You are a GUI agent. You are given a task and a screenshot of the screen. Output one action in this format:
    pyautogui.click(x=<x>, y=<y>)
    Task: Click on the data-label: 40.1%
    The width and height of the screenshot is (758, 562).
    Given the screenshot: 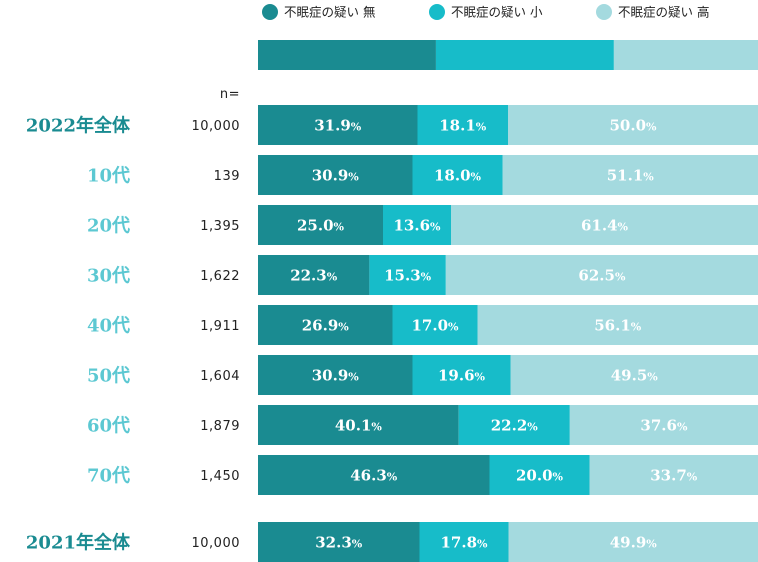 What is the action you would take?
    pyautogui.click(x=359, y=426)
    